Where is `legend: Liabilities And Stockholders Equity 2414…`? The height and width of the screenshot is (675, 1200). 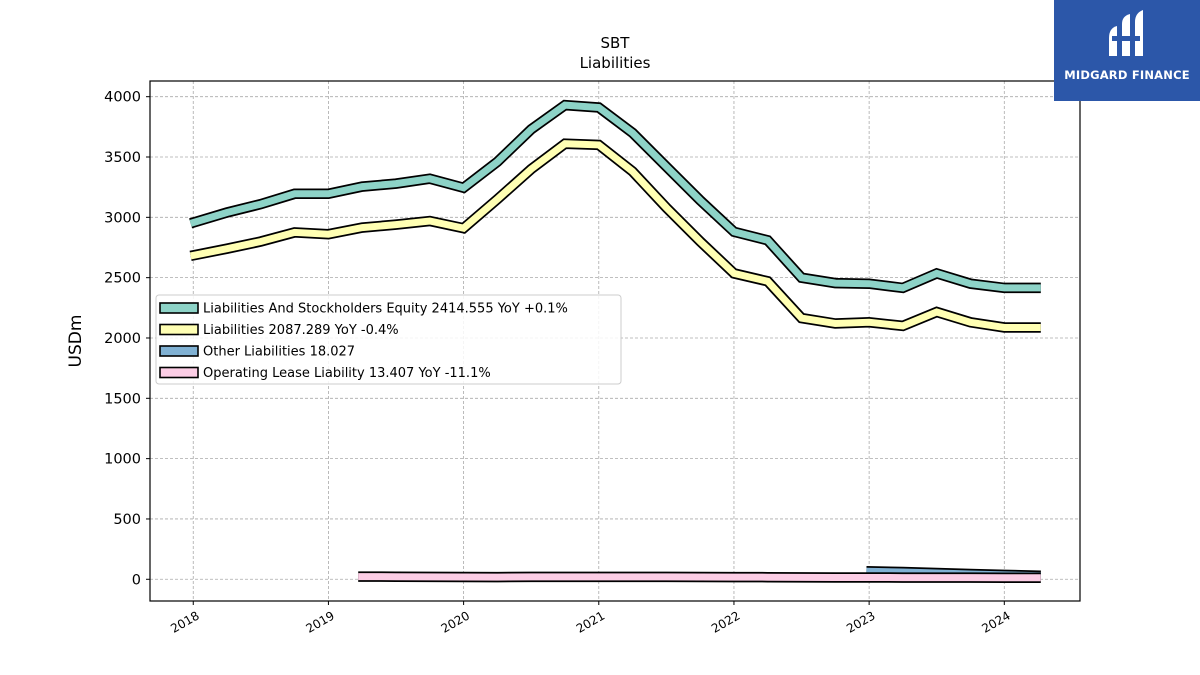
legend: Liabilities And Stockholders Equity 2414… is located at coordinates (388, 339).